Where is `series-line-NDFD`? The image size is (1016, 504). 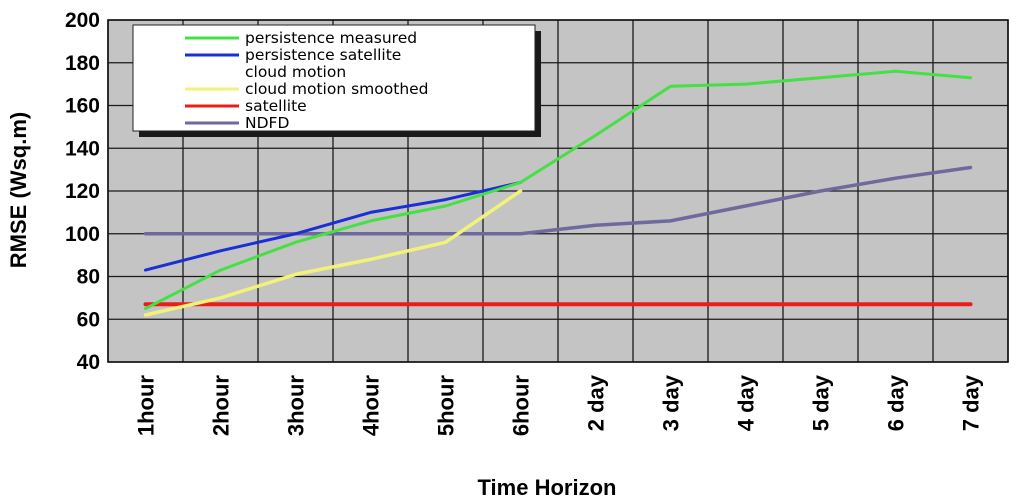 series-line-NDFD is located at coordinates (558, 200).